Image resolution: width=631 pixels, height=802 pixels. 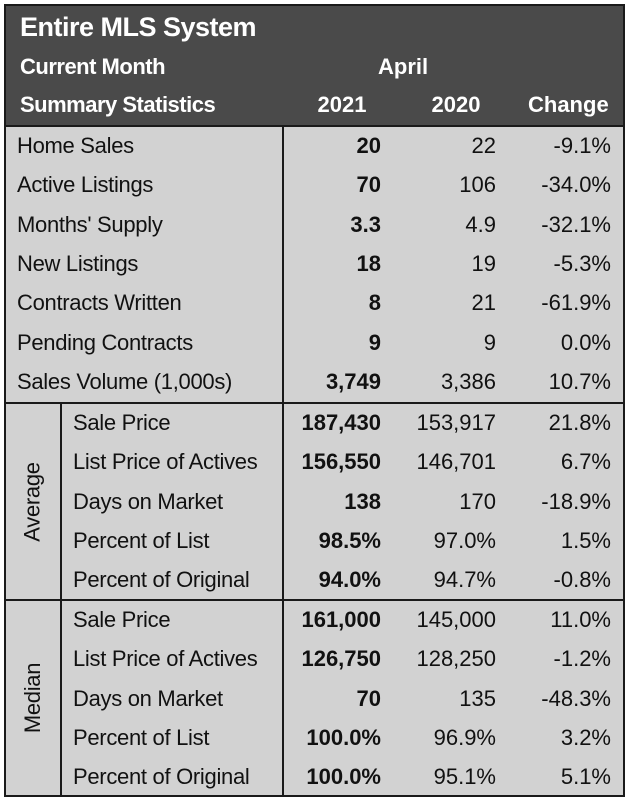 What do you see at coordinates (341, 659) in the screenshot?
I see `value-2021: 126,750` at bounding box center [341, 659].